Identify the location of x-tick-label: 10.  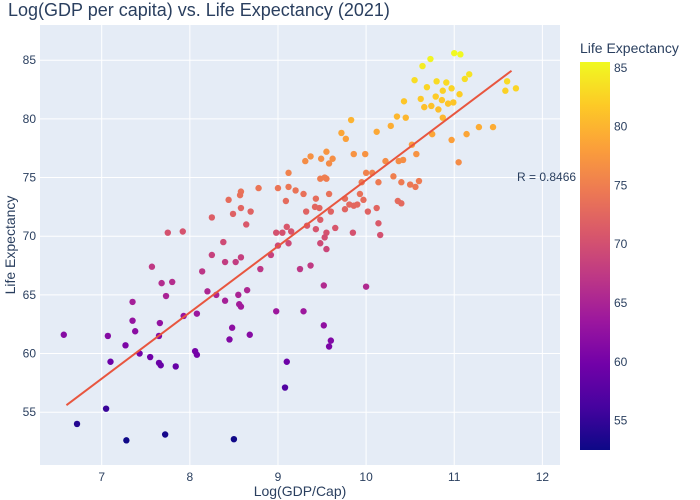
(366, 477).